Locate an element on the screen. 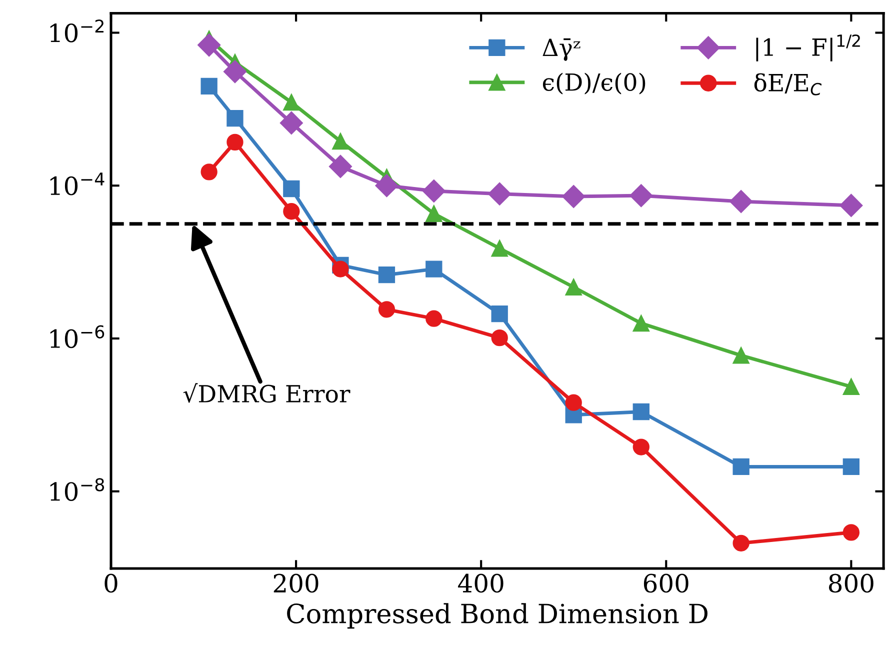 The image size is (888, 661). x-tick-label: 200 is located at coordinates (296, 583).